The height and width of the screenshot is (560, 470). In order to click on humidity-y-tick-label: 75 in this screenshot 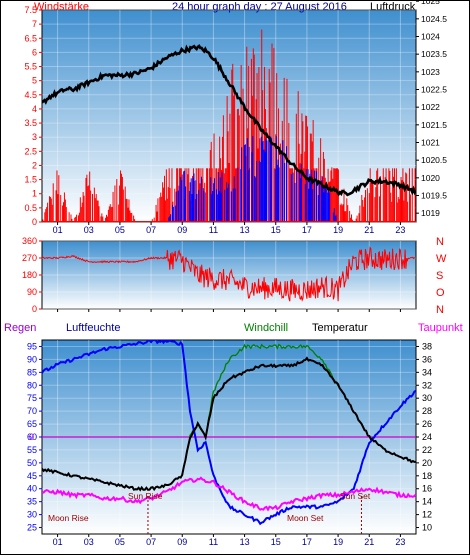, I will do `click(32, 398)`.